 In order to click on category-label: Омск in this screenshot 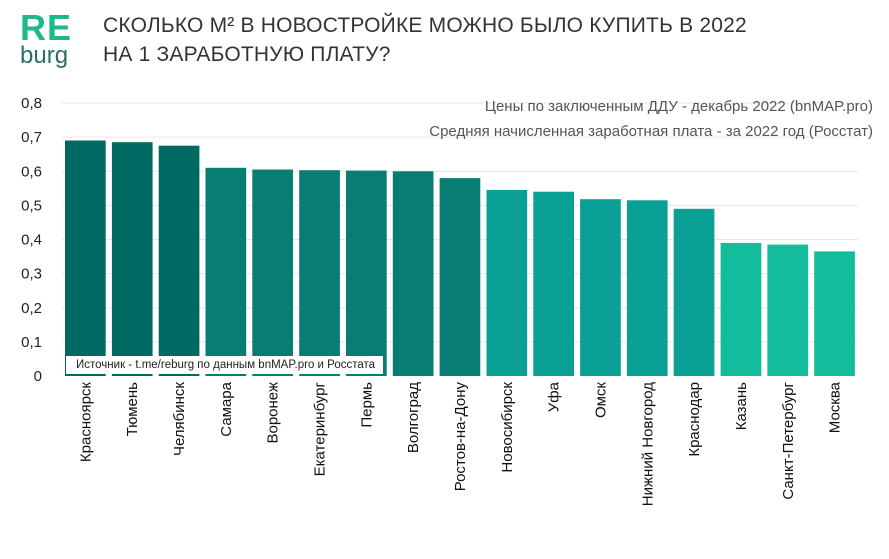, I will do `click(601, 400)`.